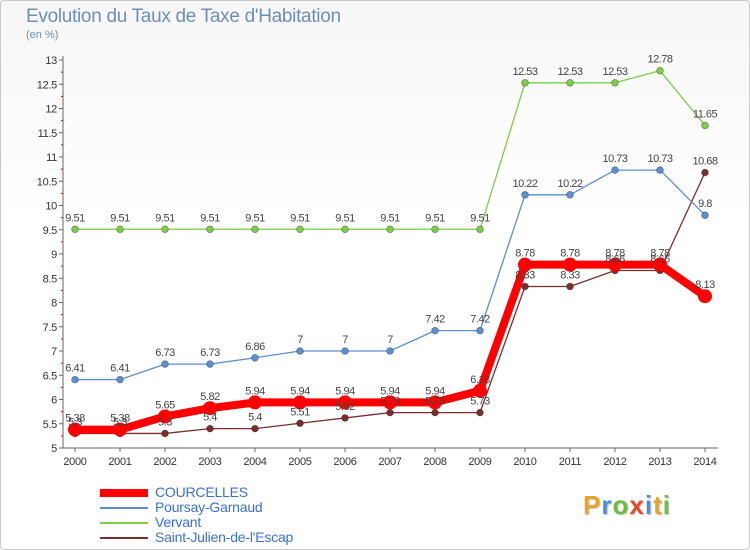  Describe the element at coordinates (165, 405) in the screenshot. I see `data-label: 5.65` at that location.